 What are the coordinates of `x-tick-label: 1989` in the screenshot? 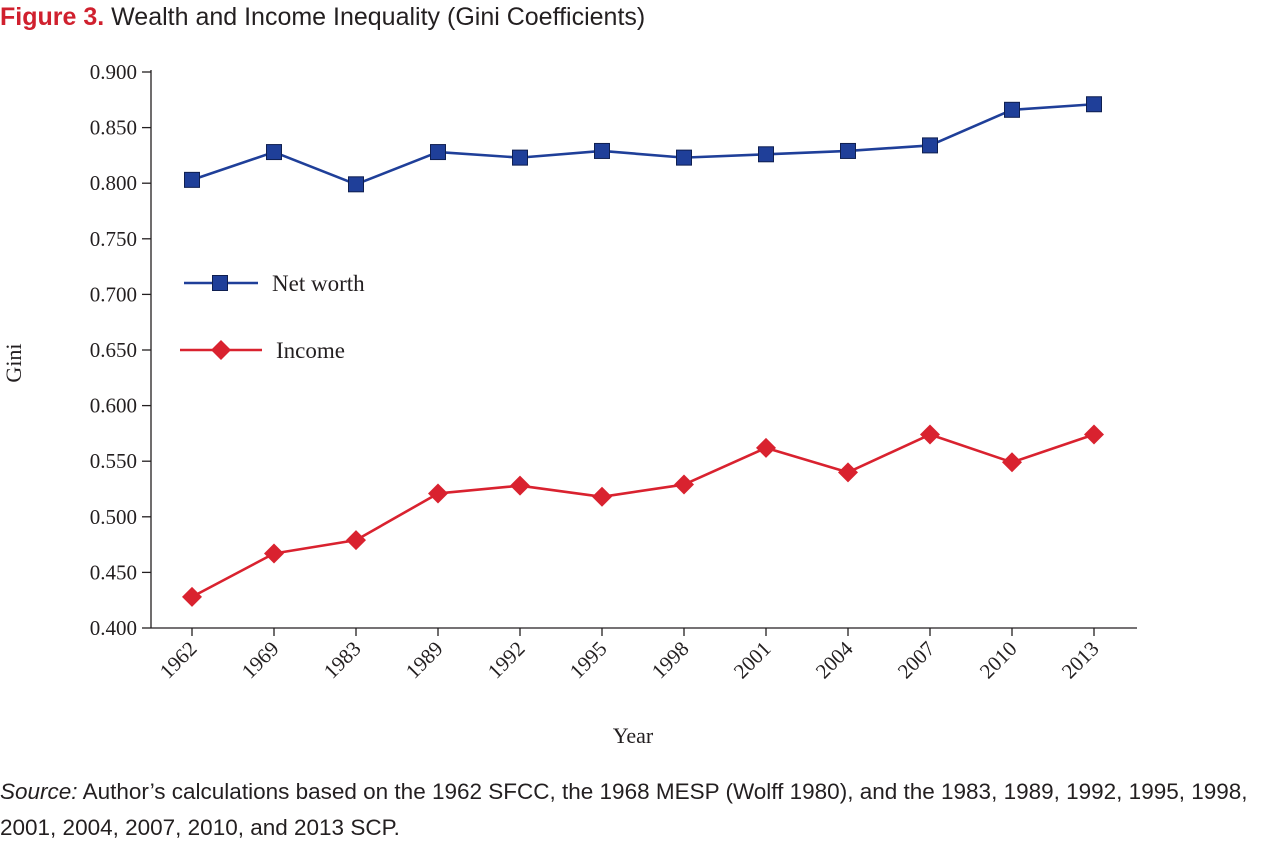 It's located at (424, 660).